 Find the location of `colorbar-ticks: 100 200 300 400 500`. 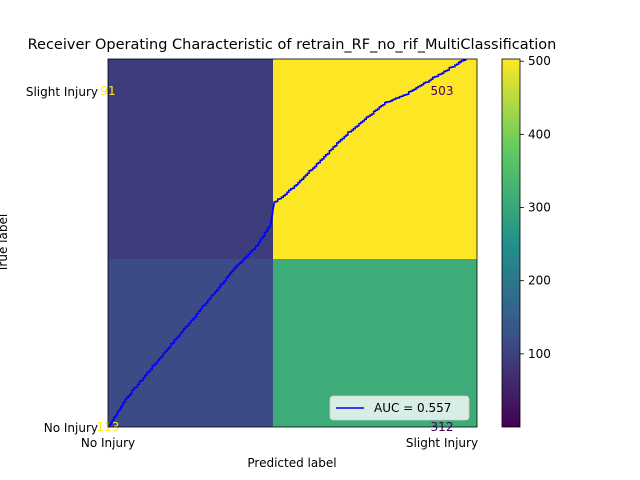

colorbar-ticks: 100 200 300 400 500 is located at coordinates (535, 207).